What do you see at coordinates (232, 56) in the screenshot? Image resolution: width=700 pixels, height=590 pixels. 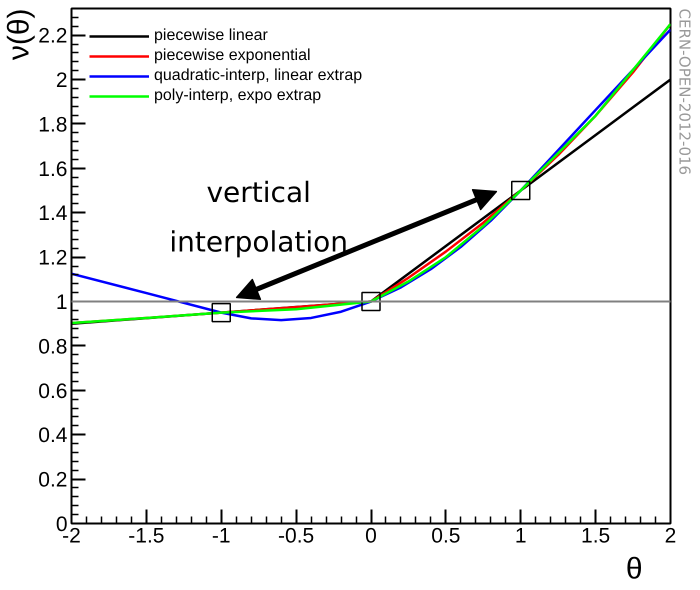 I see `legend-label: piecewise exponential` at bounding box center [232, 56].